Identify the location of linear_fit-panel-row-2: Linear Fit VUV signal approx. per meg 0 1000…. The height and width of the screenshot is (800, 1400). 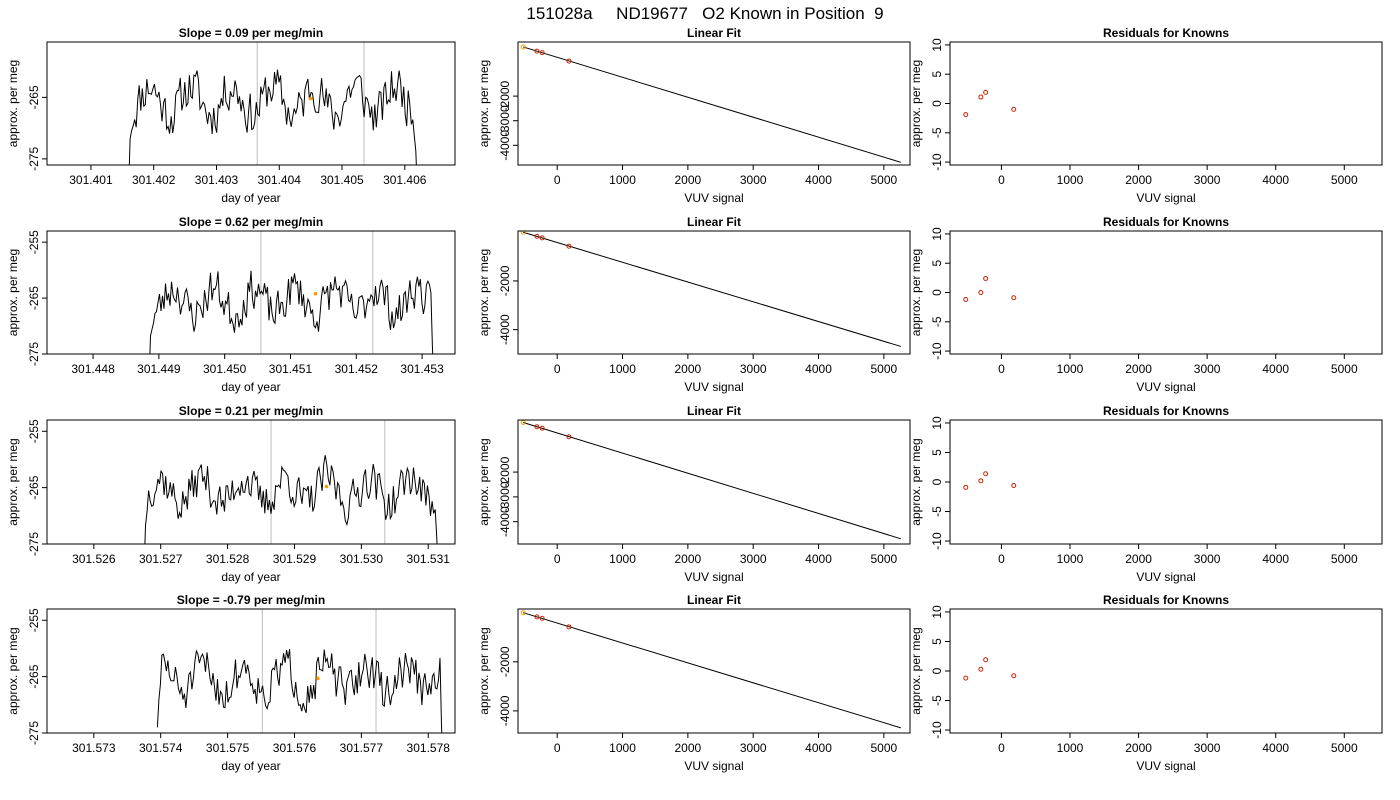
(694, 304).